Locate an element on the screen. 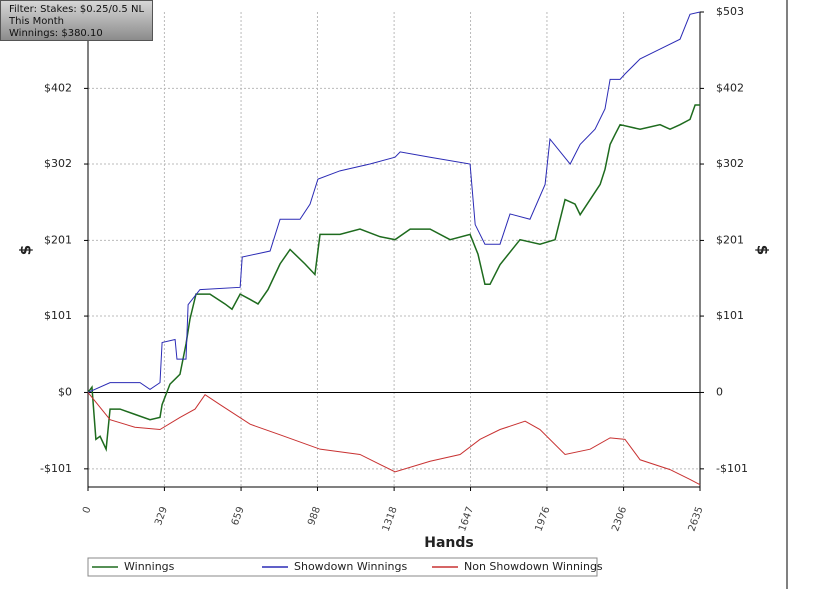 The image size is (840, 593). filter-text: Winnings: $380.10 is located at coordinates (56, 33).